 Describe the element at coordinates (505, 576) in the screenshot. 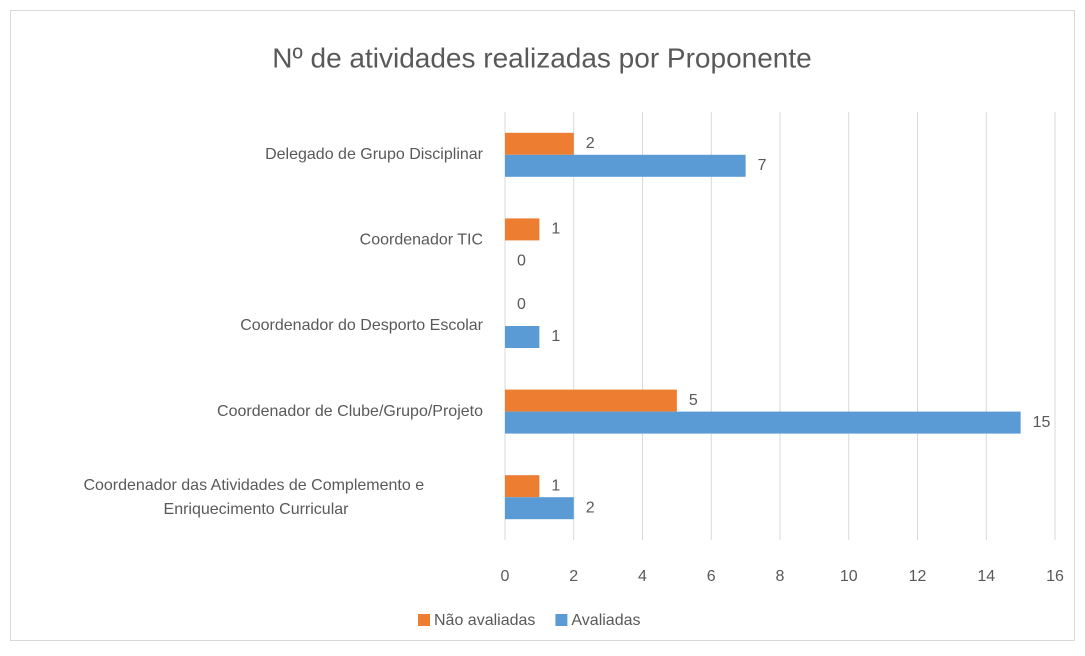

I see `x-tick-label: 0` at that location.